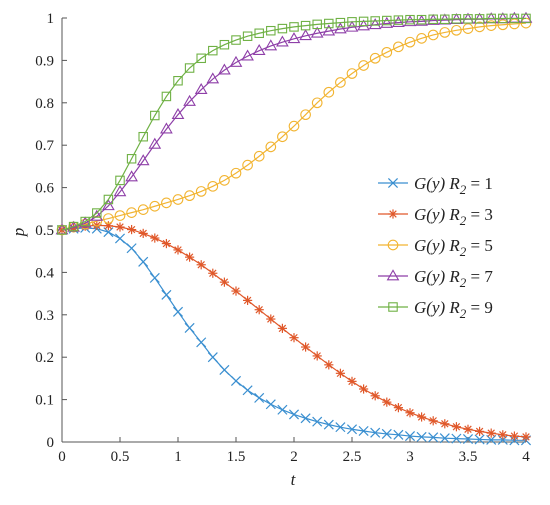 The height and width of the screenshot is (505, 550). Describe the element at coordinates (44, 401) in the screenshot. I see `y-tick-label: 0.1` at that location.